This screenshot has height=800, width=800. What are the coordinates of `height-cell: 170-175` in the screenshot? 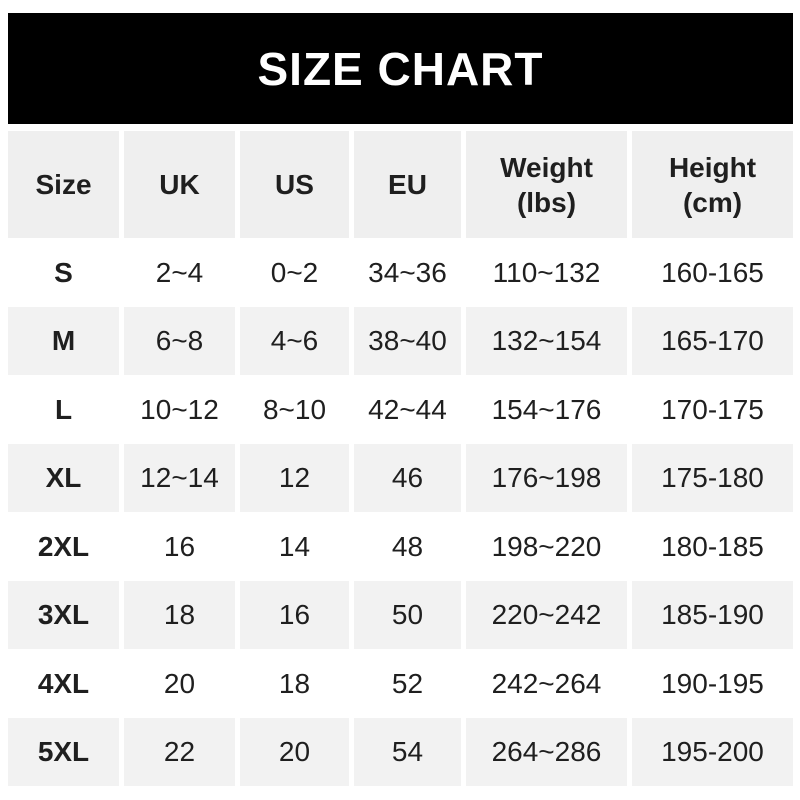 It's located at (712, 409).